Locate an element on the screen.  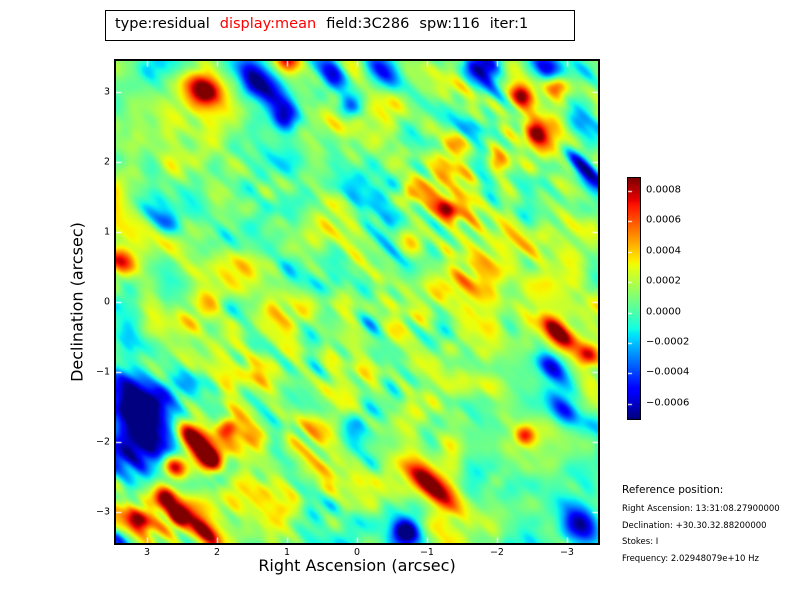
colorbar-tick-label: −0.0004 is located at coordinates (668, 372).